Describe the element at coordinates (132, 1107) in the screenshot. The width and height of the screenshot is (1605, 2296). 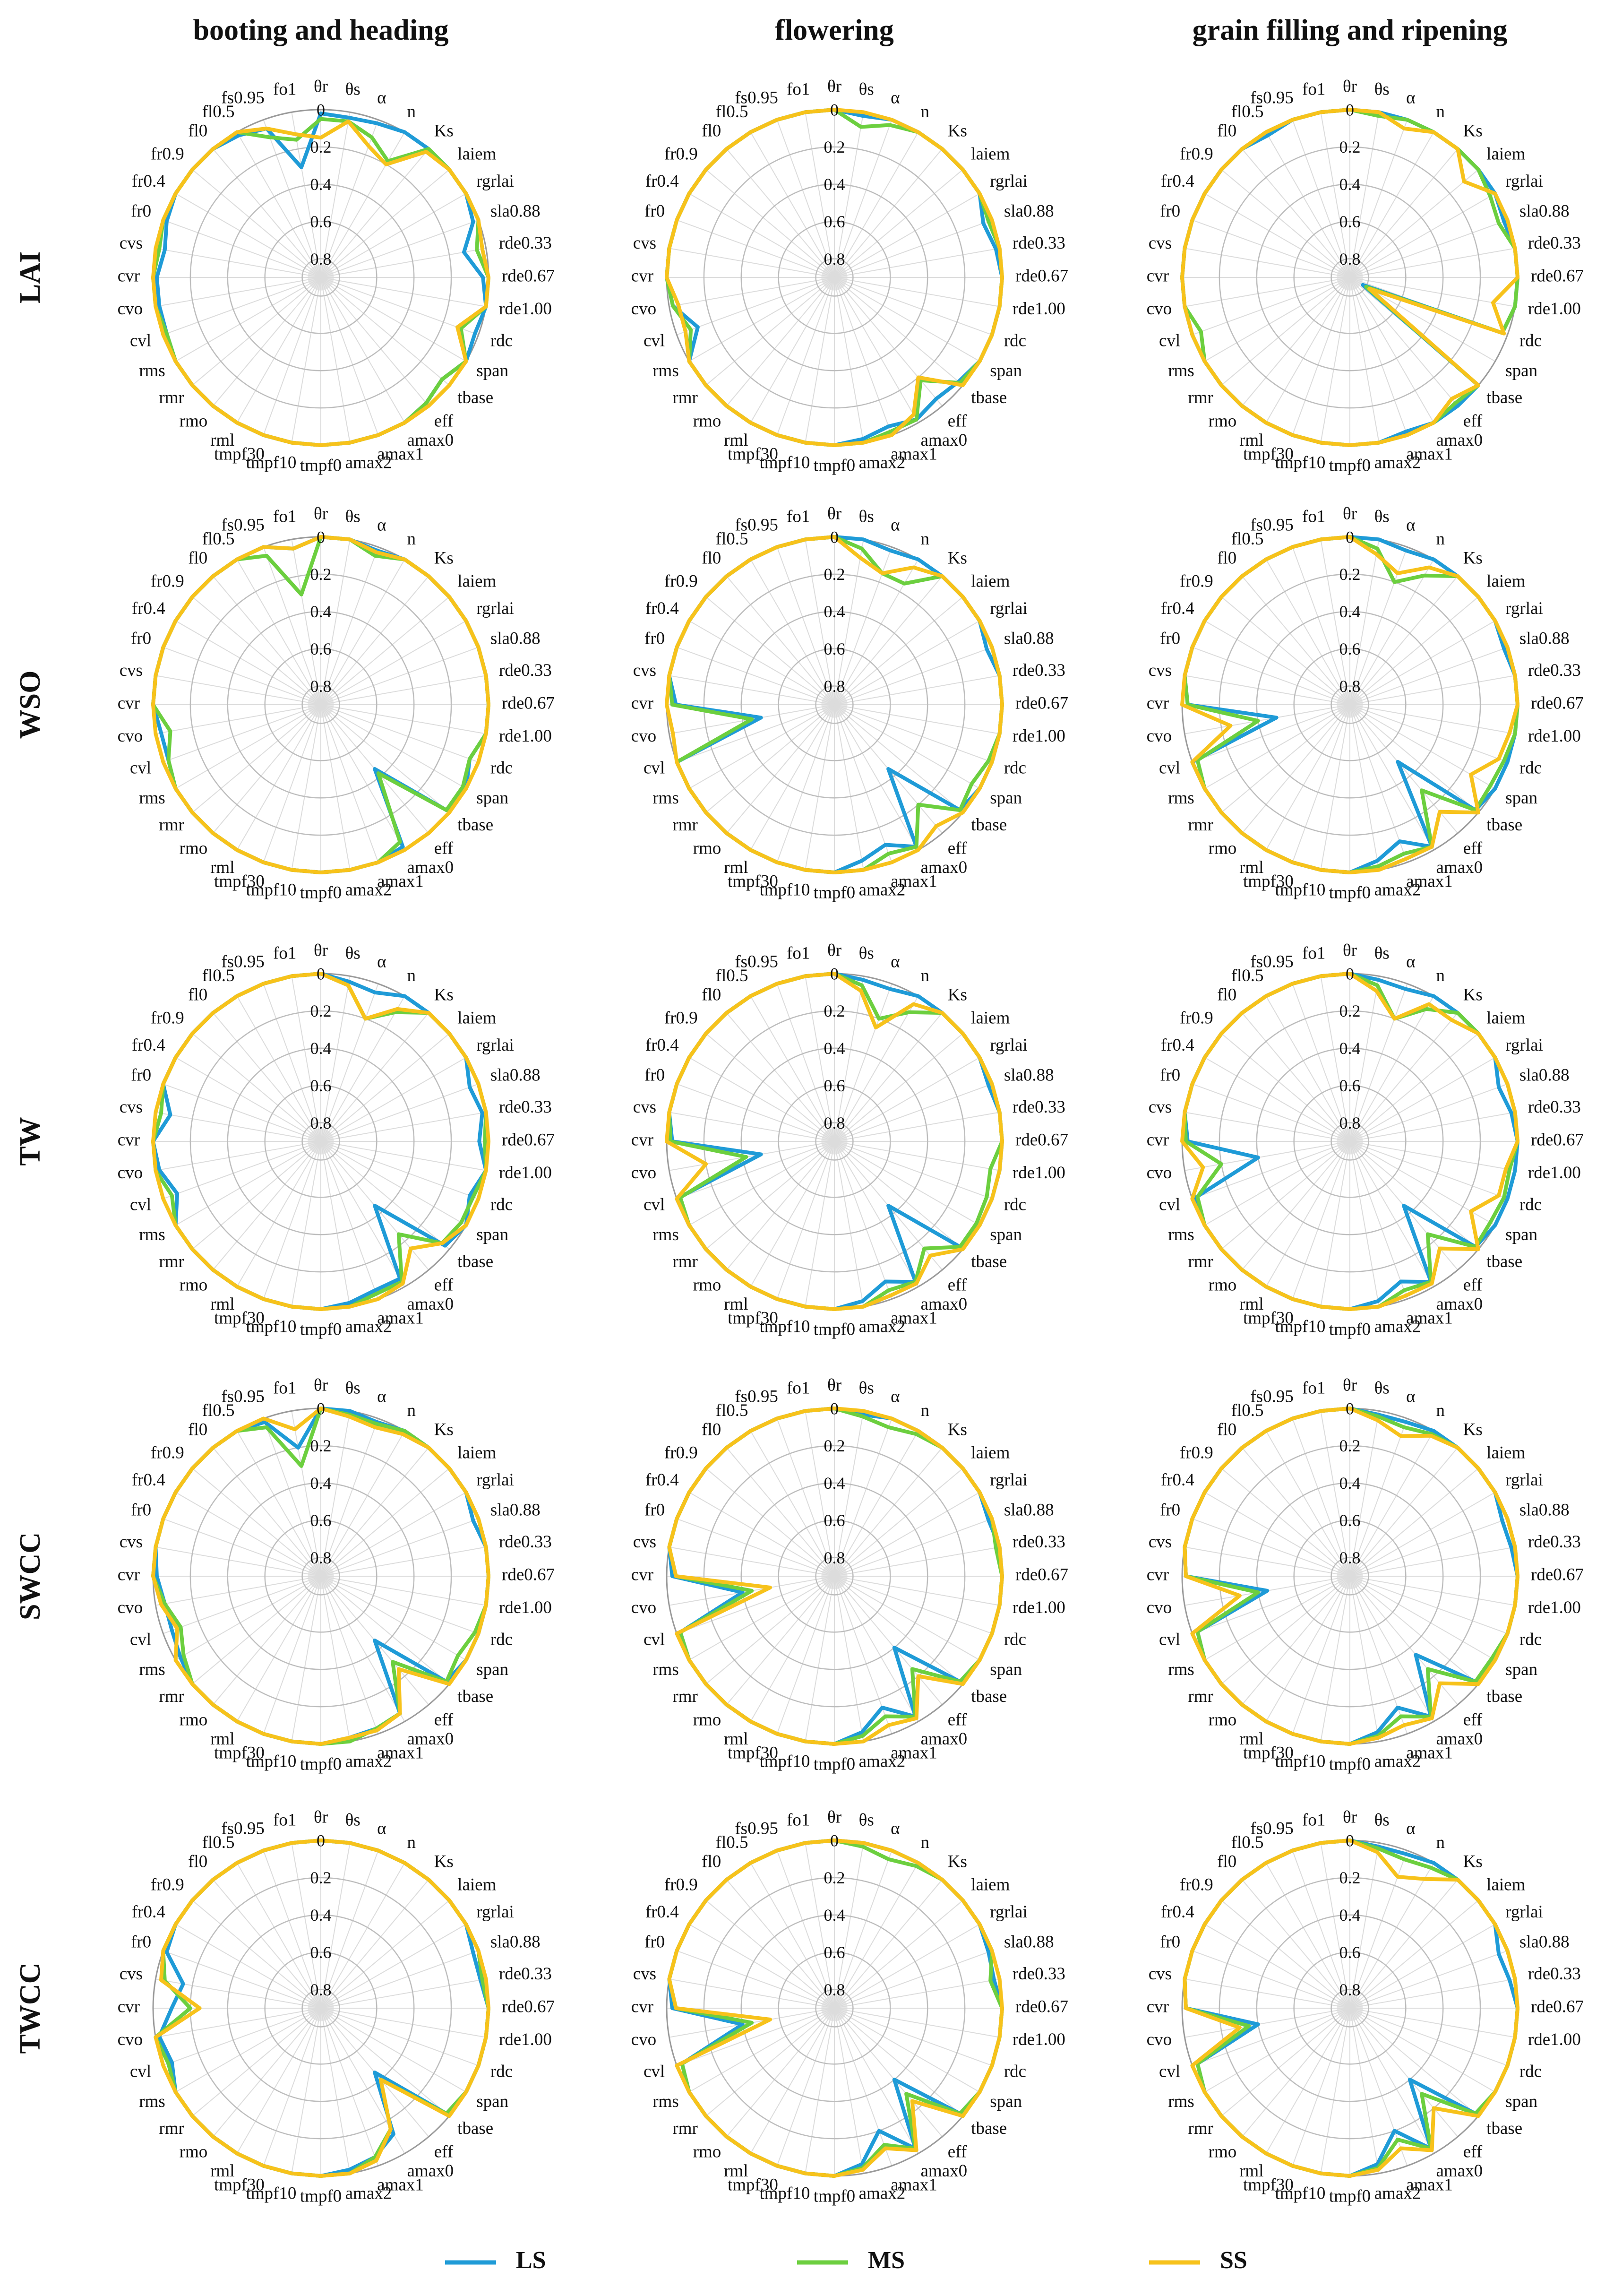
I see `category-label: cvs` at that location.